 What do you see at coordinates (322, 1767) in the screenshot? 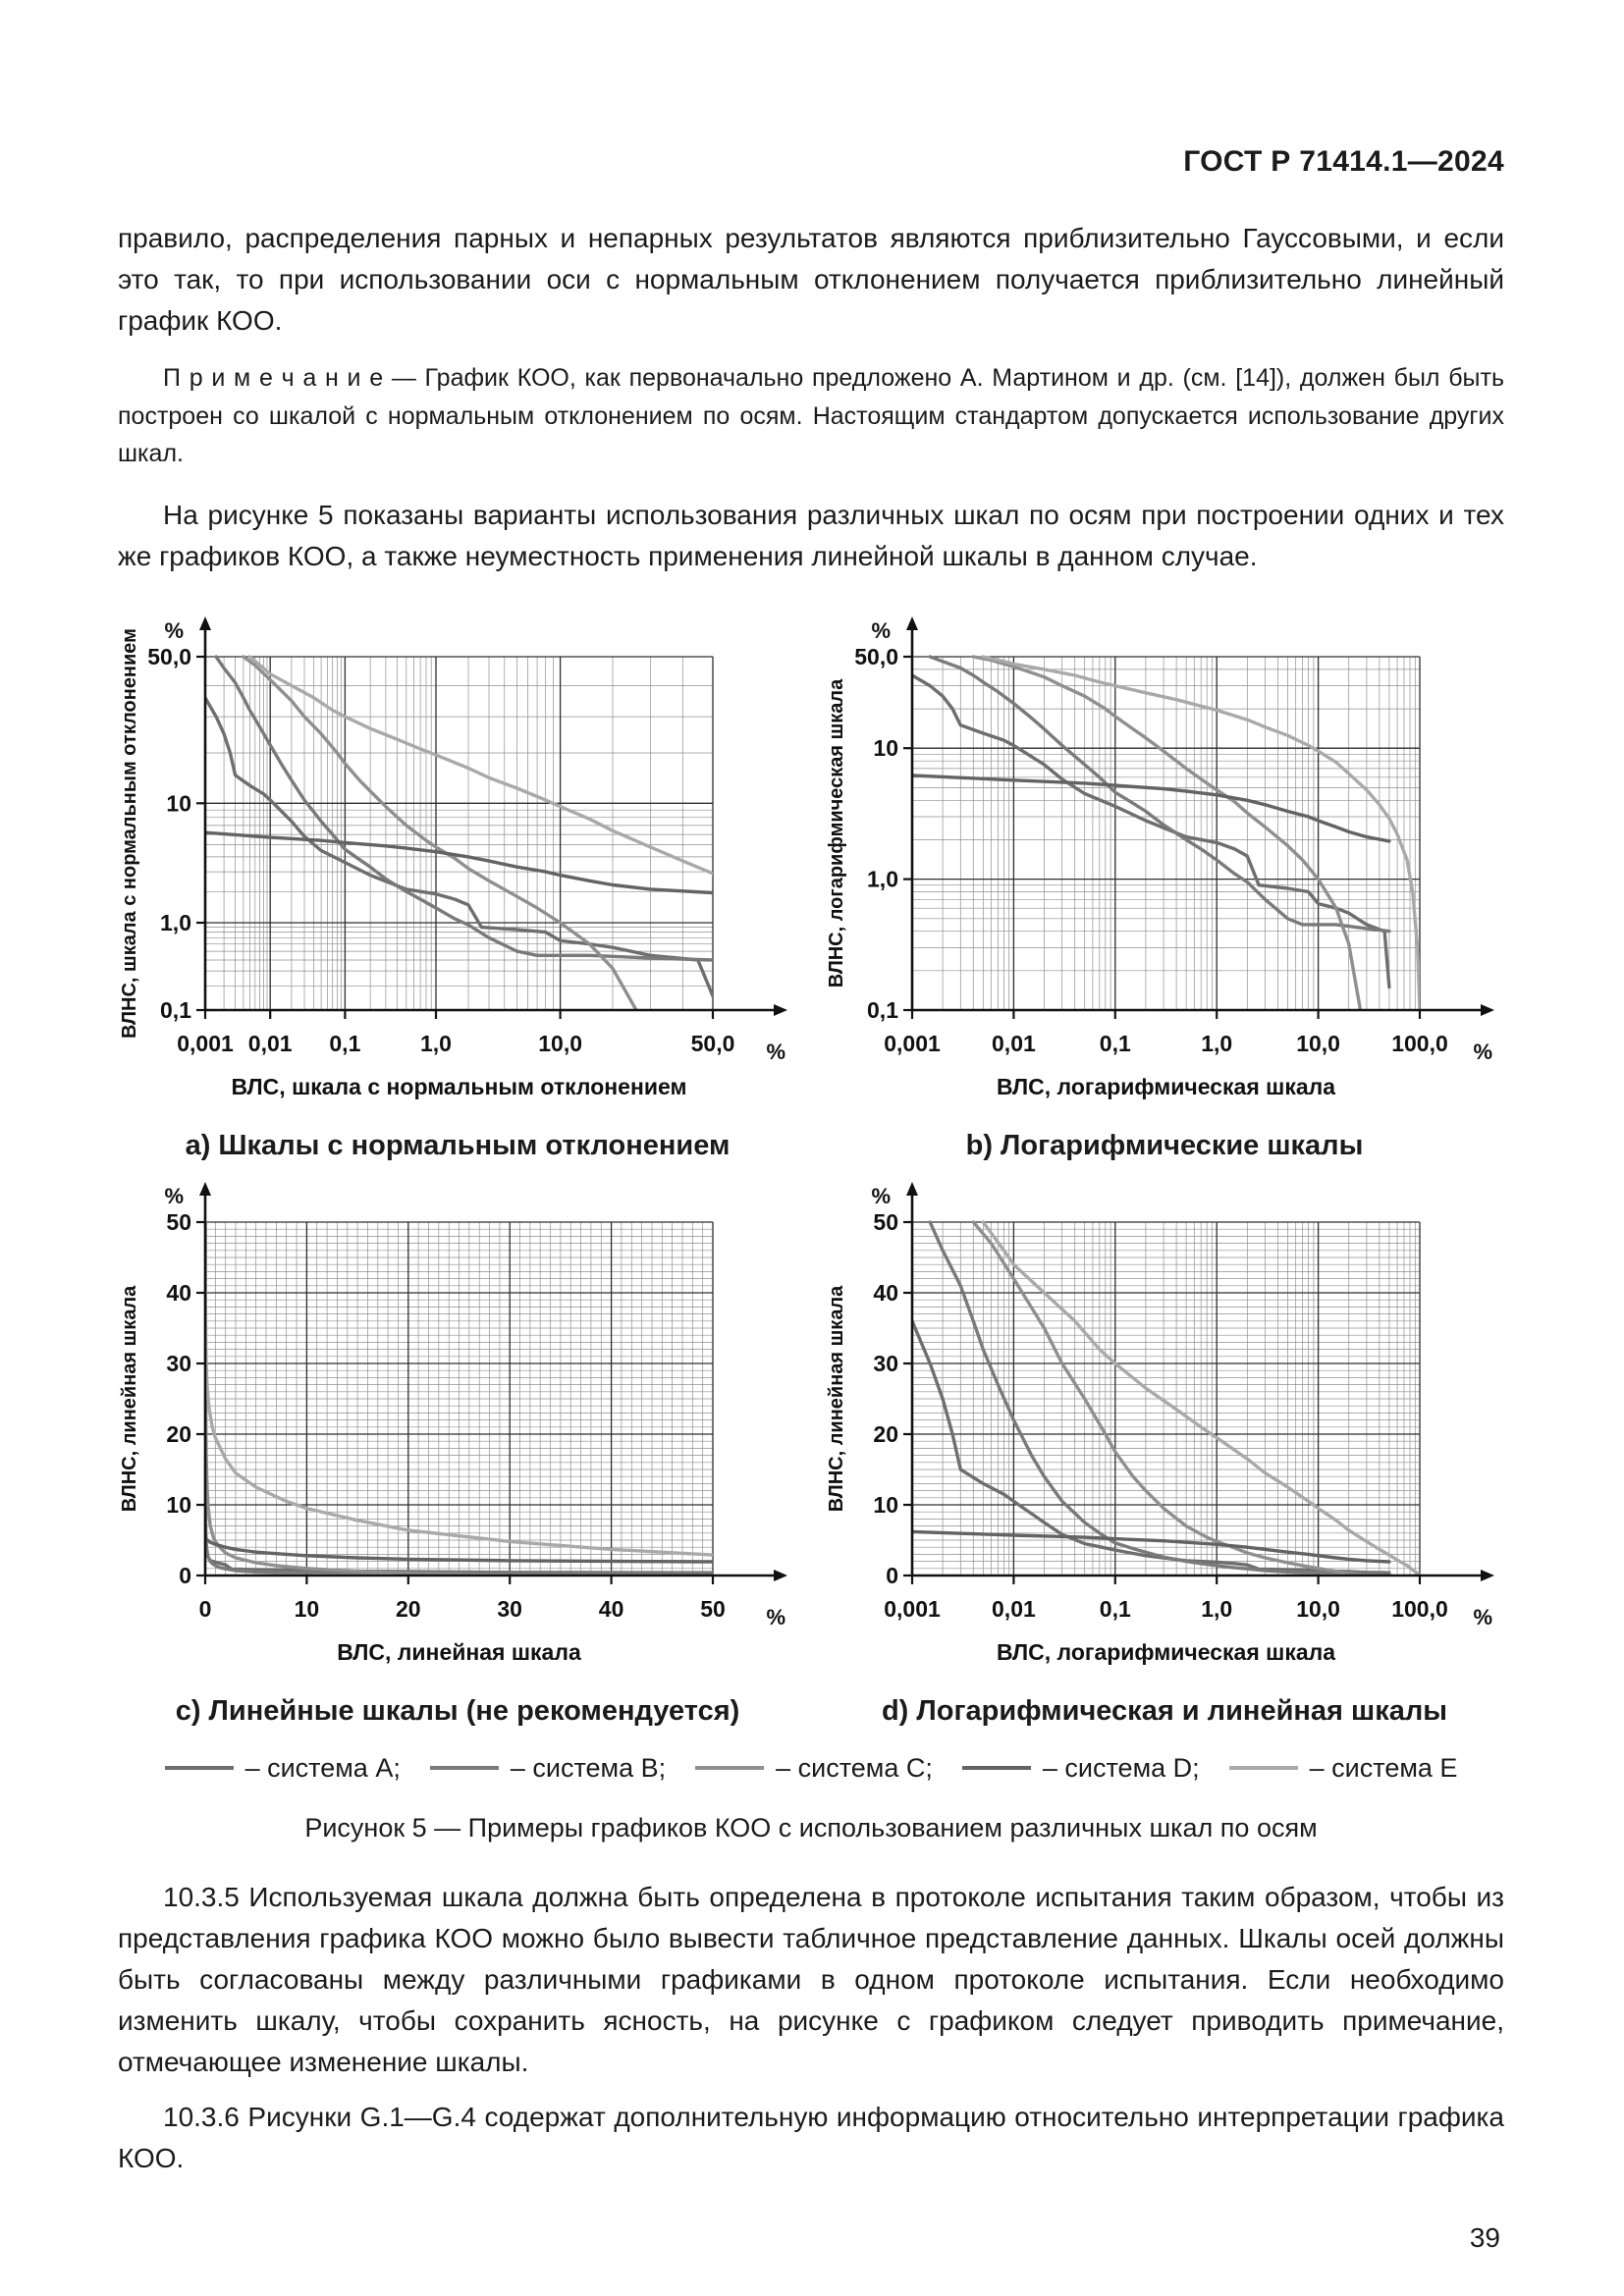
I see `legend-label: – система A;` at bounding box center [322, 1767].